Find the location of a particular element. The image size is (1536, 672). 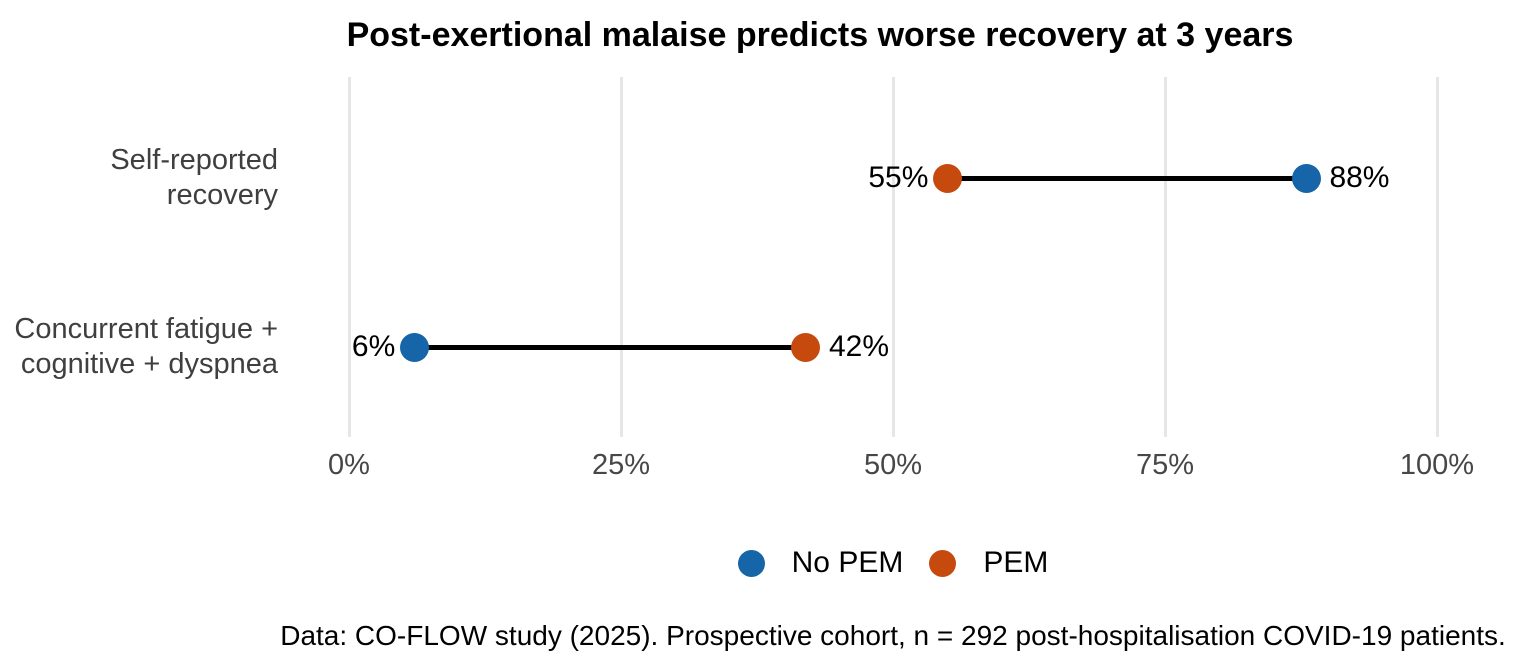

x-tick-label: 25% is located at coordinates (621, 465).